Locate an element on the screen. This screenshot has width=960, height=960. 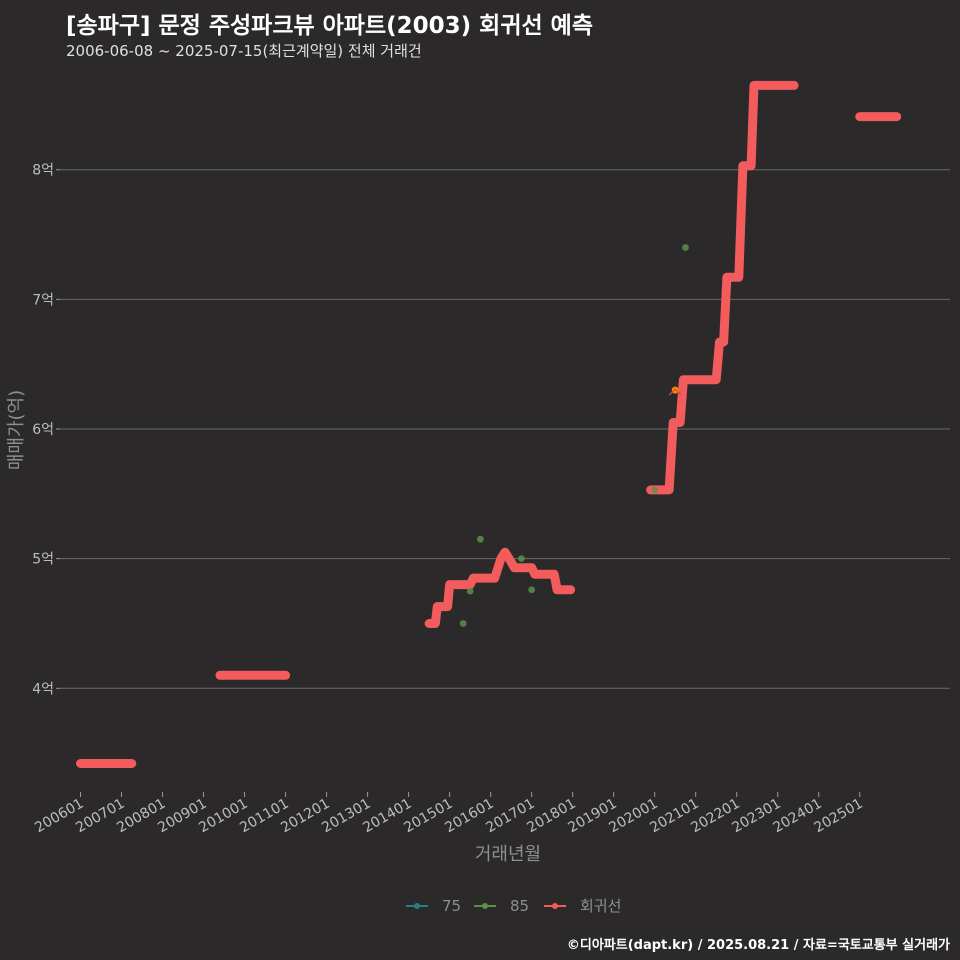
y-tick-label: 6억 is located at coordinates (43, 430).